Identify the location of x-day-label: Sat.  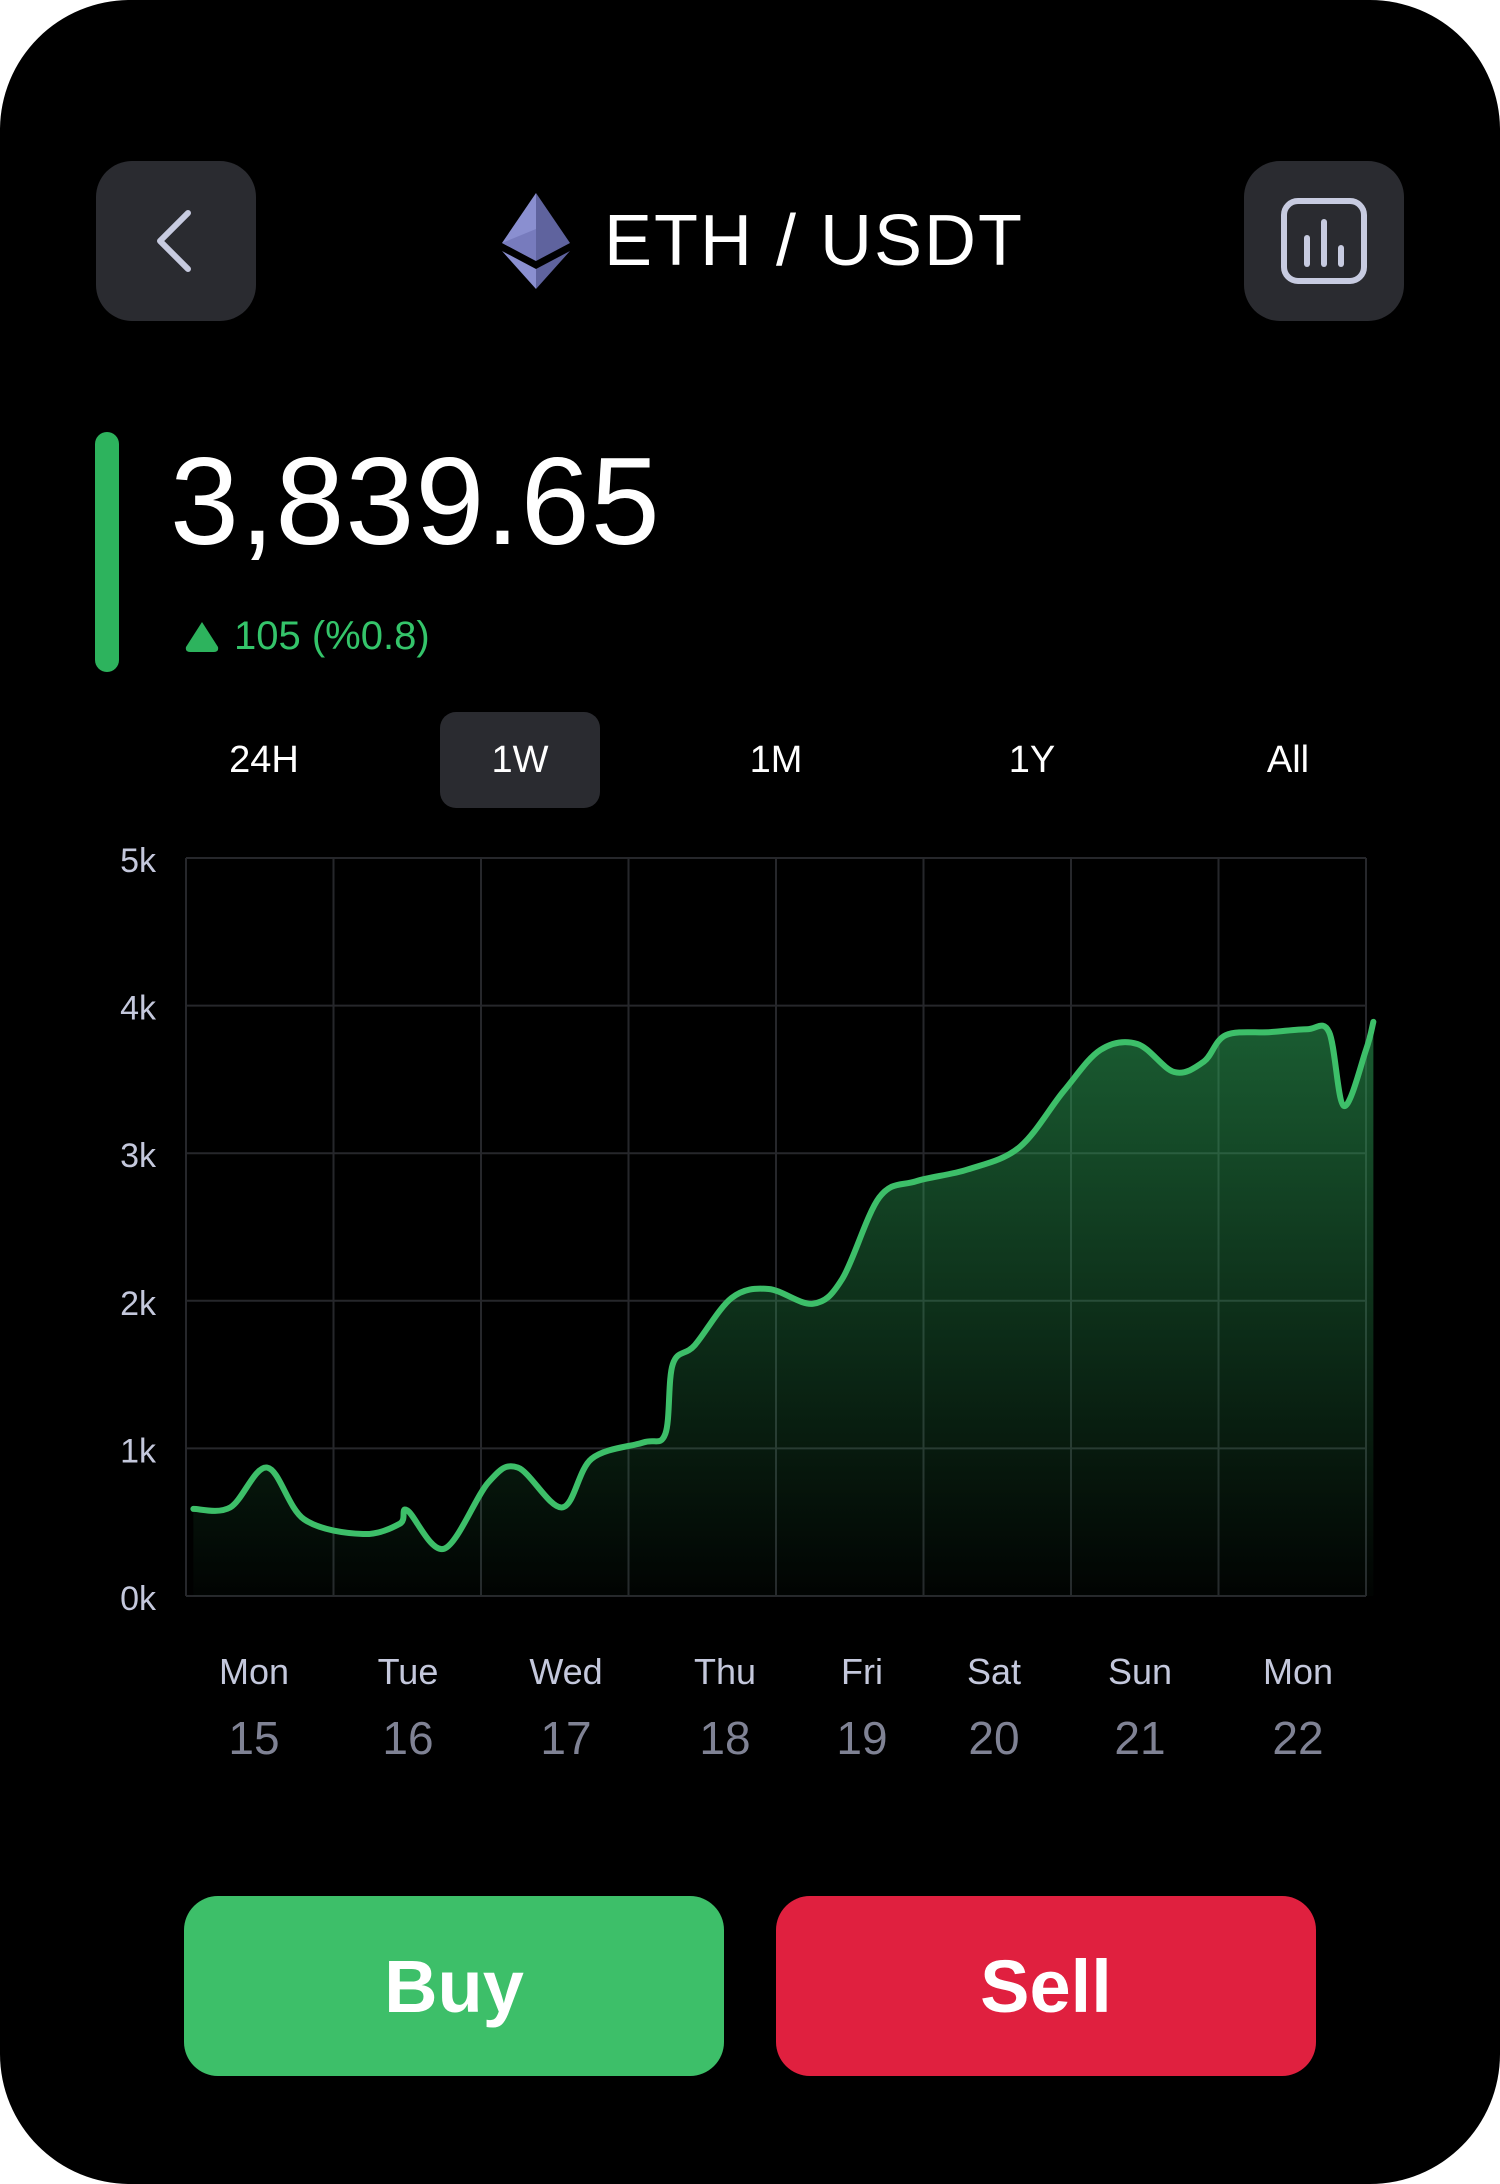
(994, 1671).